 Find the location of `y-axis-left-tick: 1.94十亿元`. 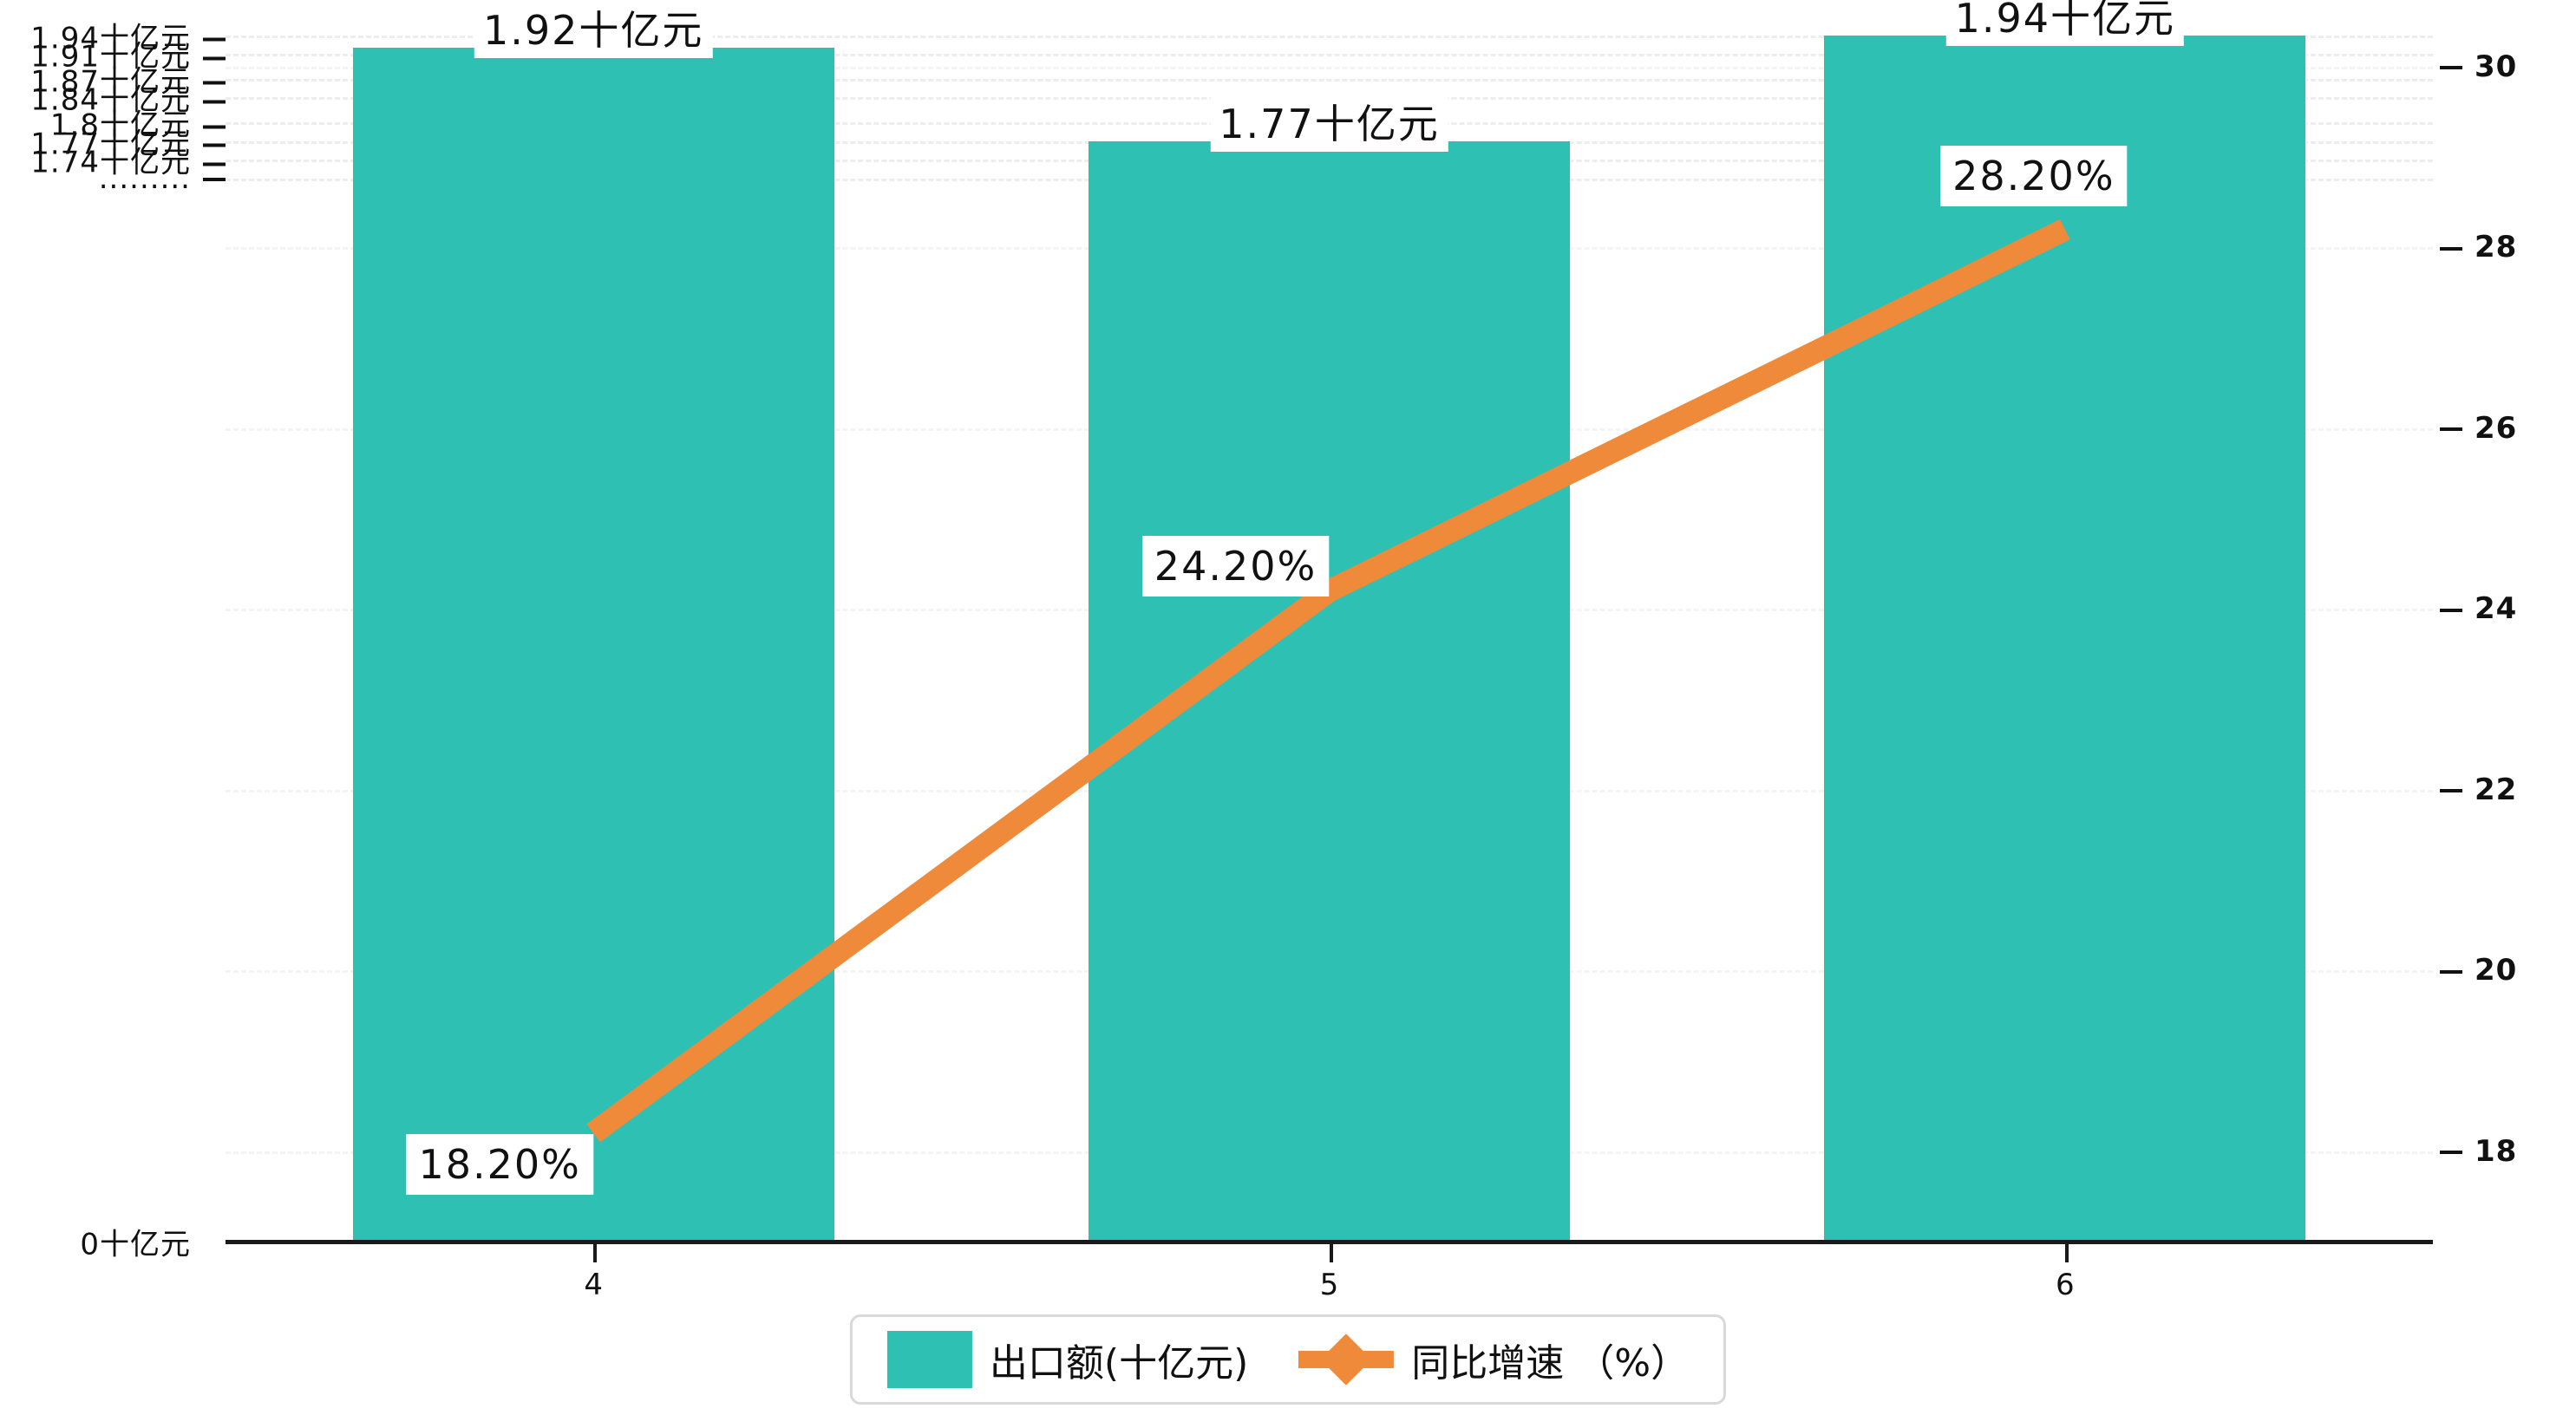

y-axis-left-tick: 1.94十亿元 is located at coordinates (128, 35).